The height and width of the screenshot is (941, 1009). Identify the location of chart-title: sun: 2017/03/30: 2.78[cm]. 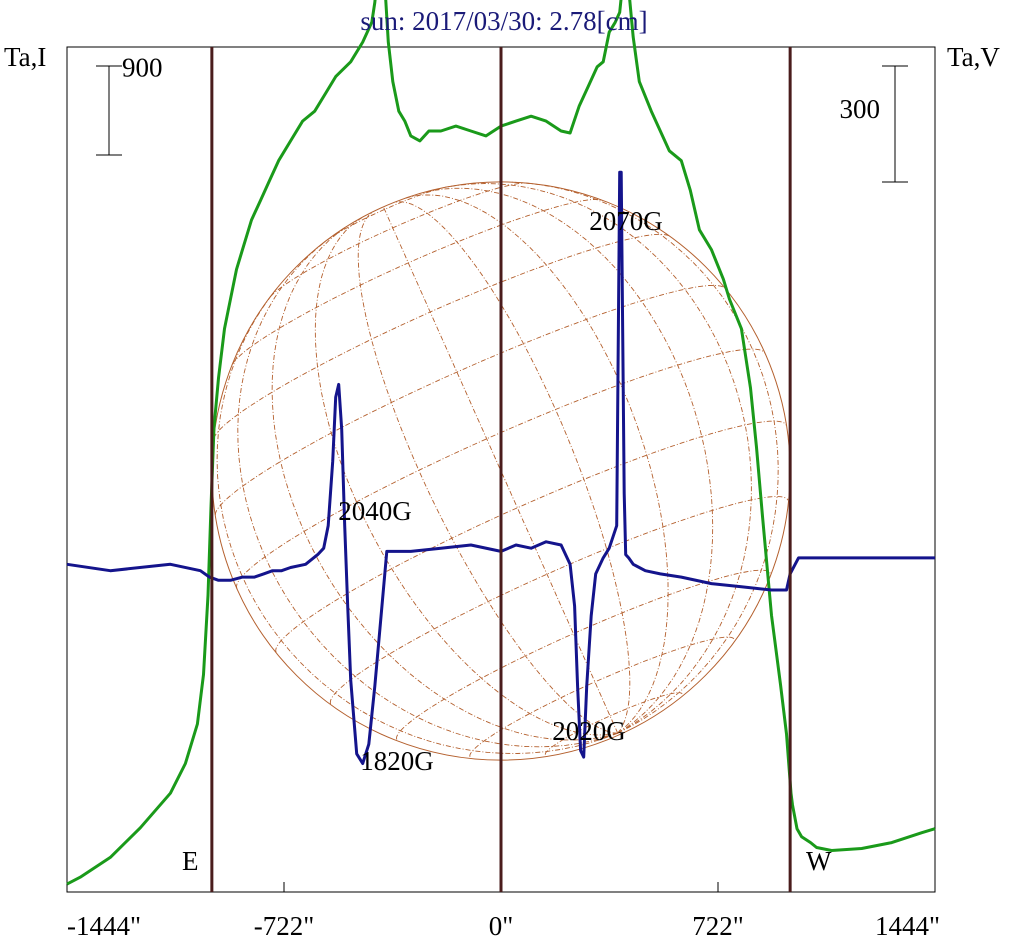
(503, 21).